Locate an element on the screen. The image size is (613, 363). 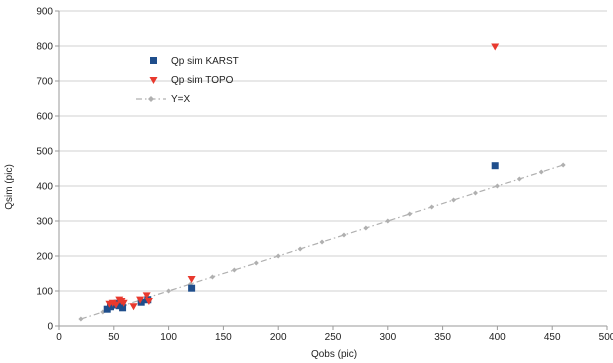
y-tick-label: 700 is located at coordinates (44, 82).